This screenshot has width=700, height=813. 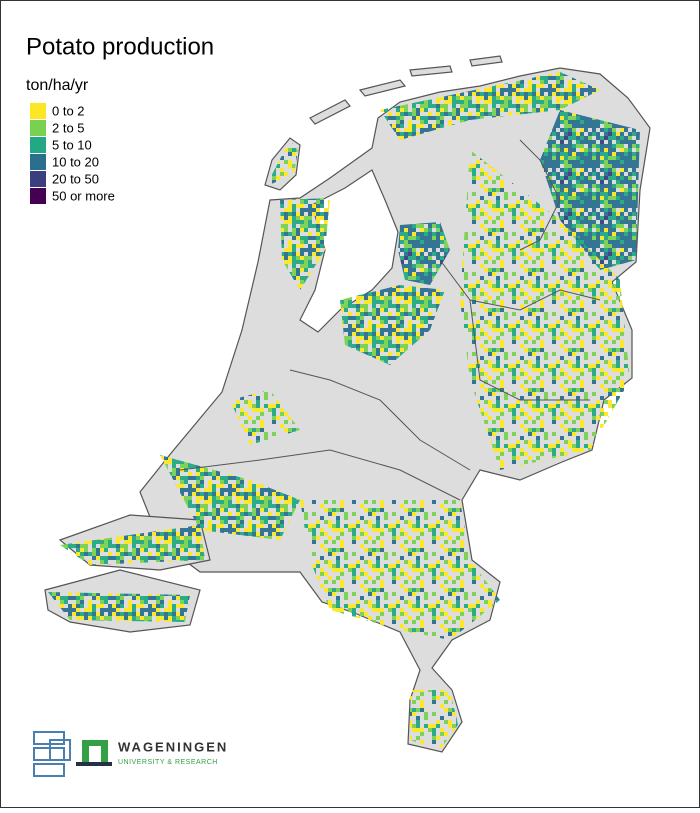 I want to click on legend-label: 50 or more, so click(x=83, y=195).